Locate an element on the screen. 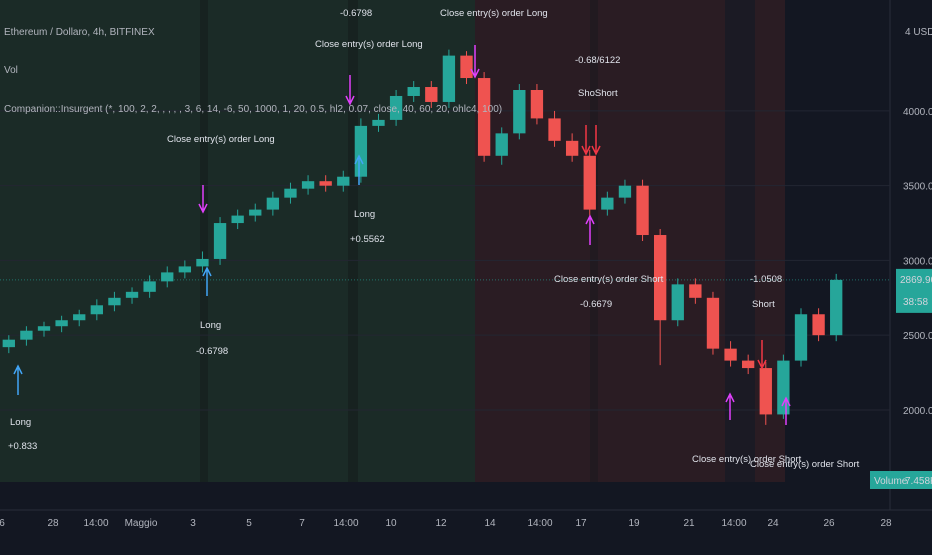  last-price-label: 2869.90 is located at coordinates (916, 280).